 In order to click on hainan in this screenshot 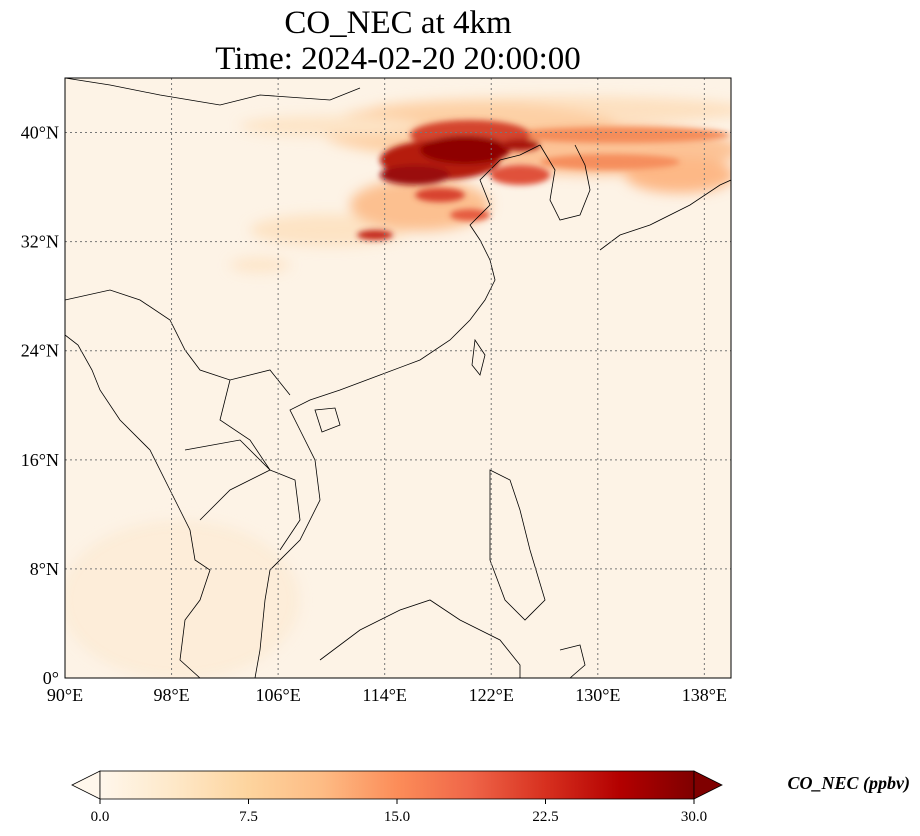, I will do `click(327, 420)`.